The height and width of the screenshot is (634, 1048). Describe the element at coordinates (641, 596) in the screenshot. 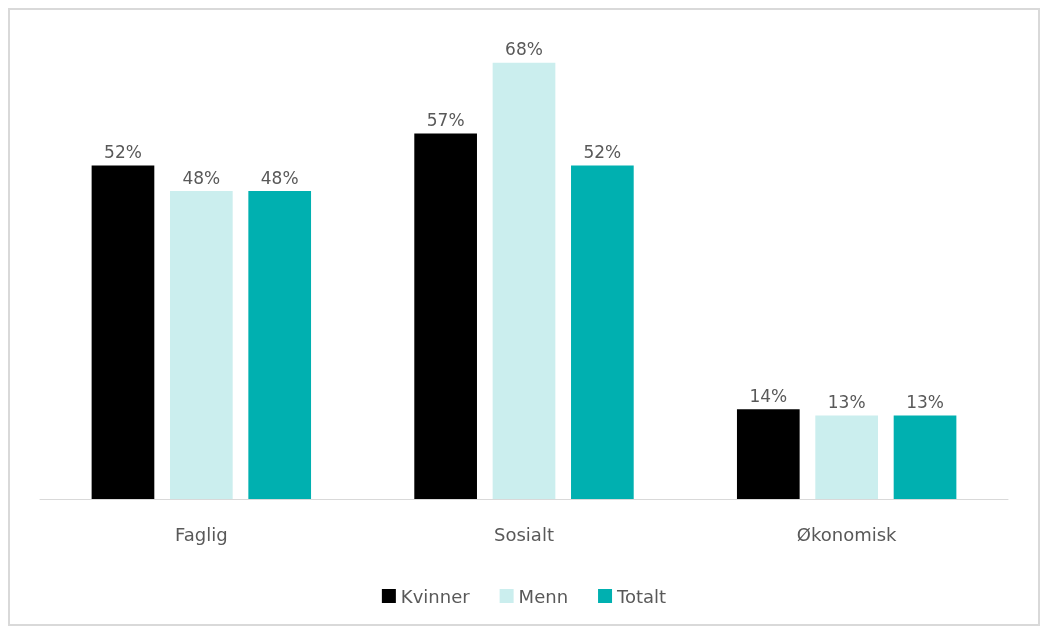

I see `legend-label: Totalt` at that location.